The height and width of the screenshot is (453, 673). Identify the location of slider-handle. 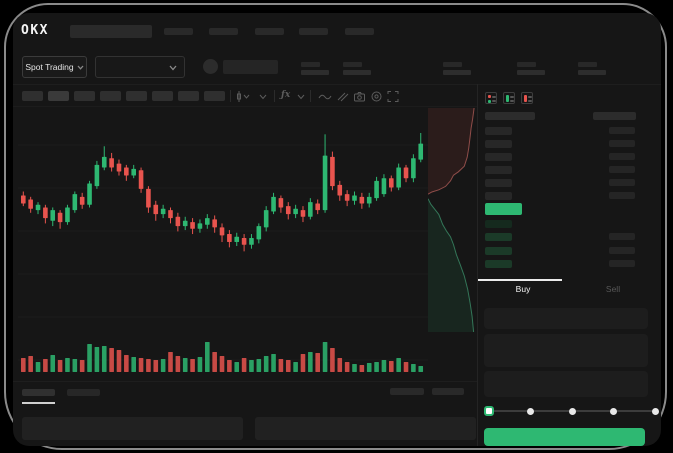
(489, 411).